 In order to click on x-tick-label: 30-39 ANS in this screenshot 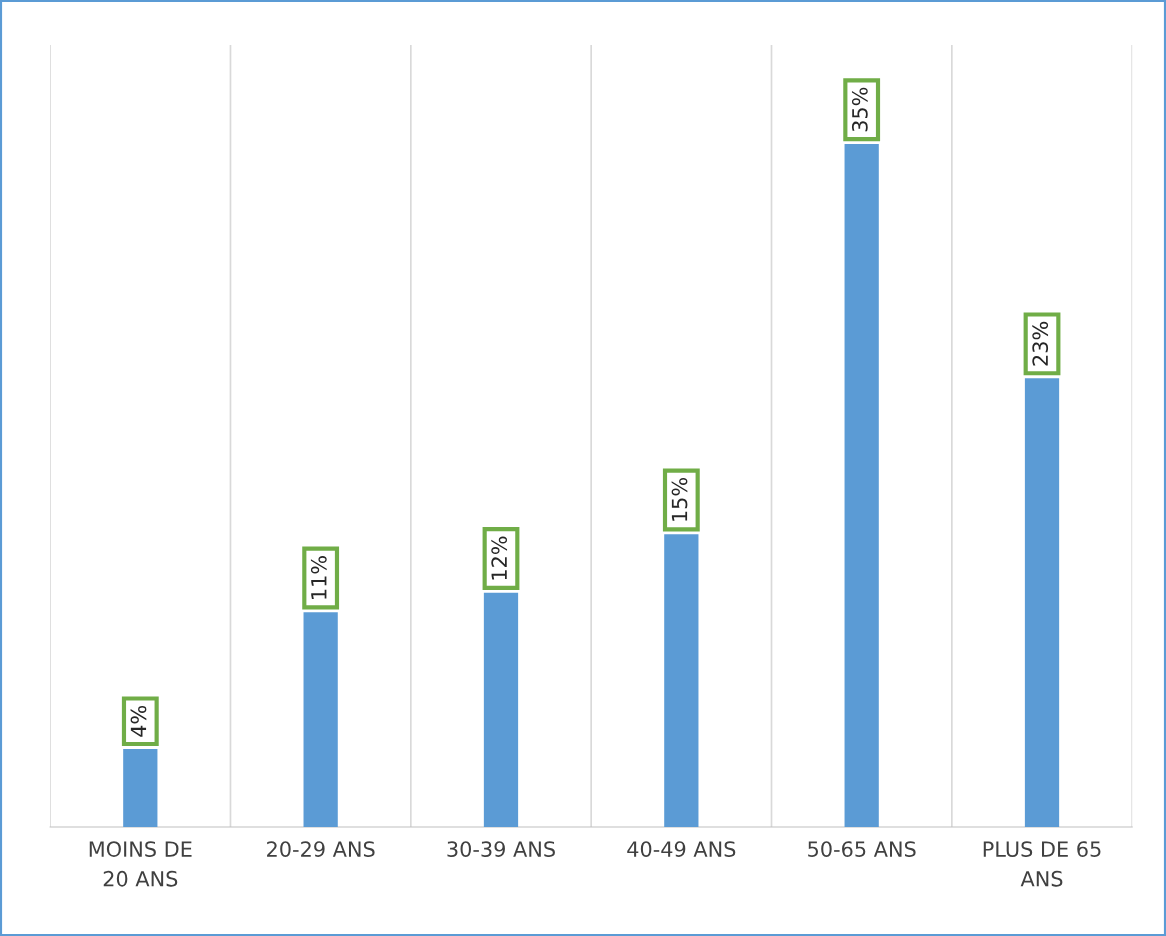, I will do `click(501, 849)`.